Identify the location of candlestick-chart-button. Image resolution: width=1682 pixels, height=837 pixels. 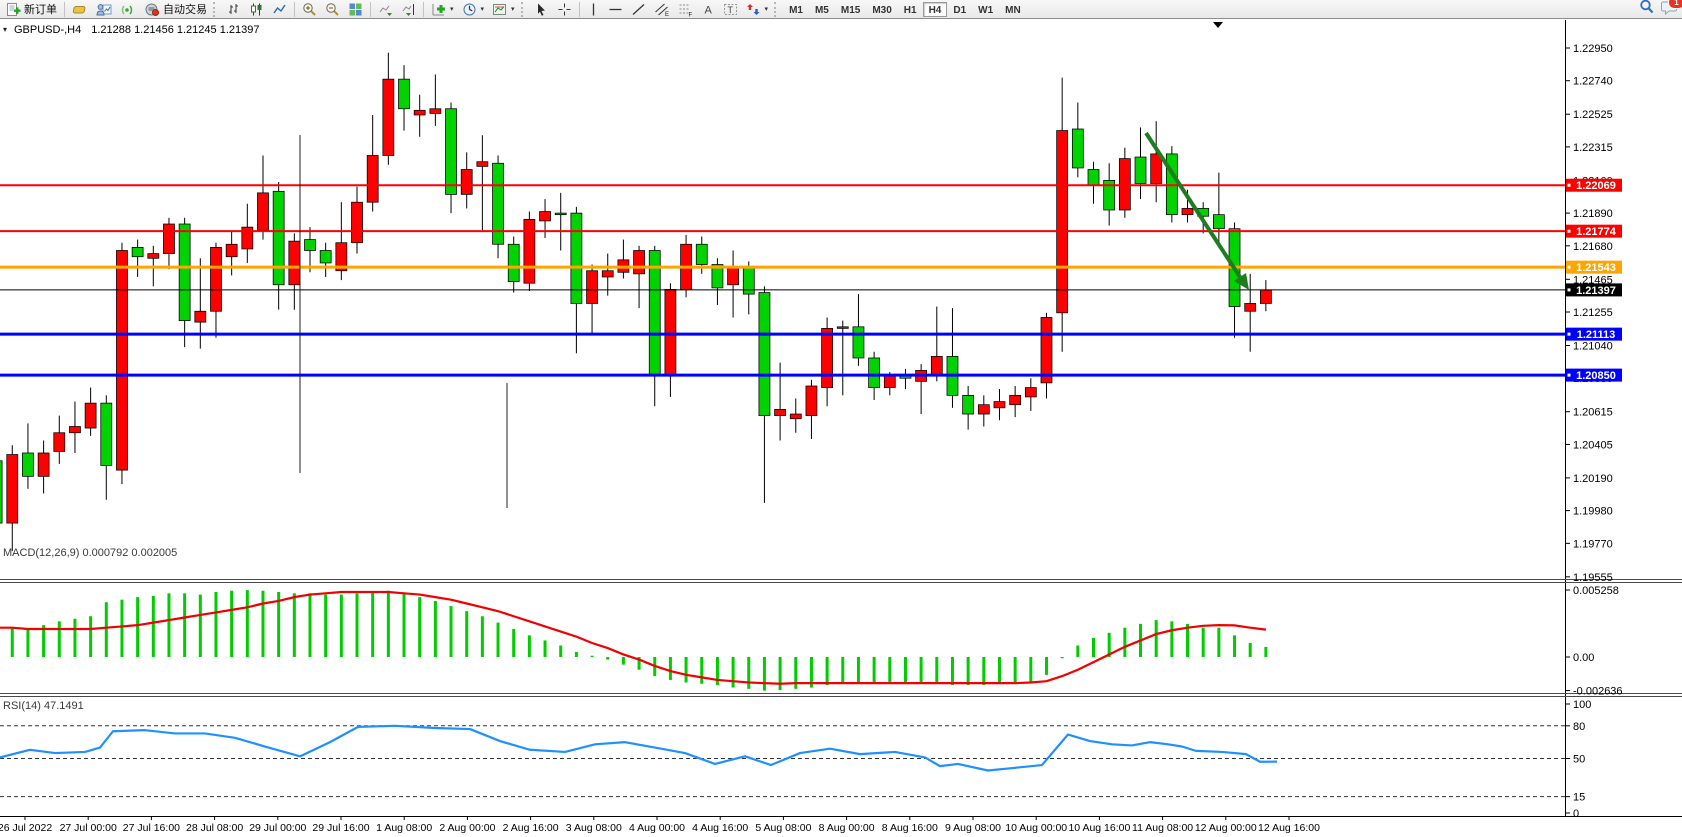
(256, 9).